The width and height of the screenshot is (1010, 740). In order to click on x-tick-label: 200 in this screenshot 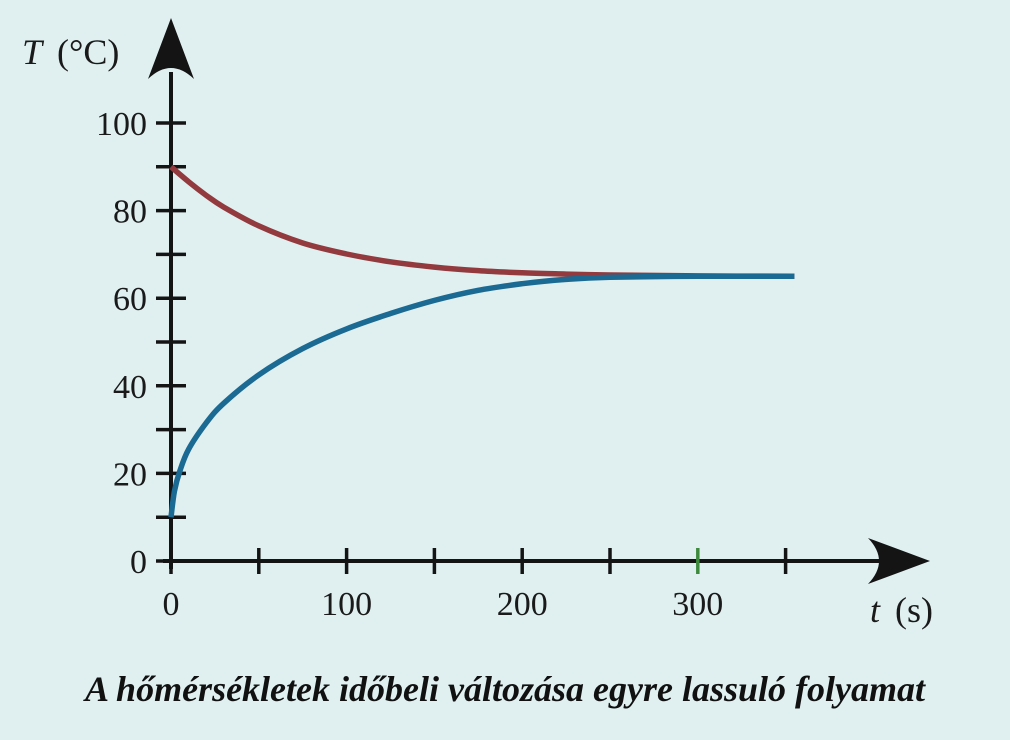, I will do `click(522, 604)`.